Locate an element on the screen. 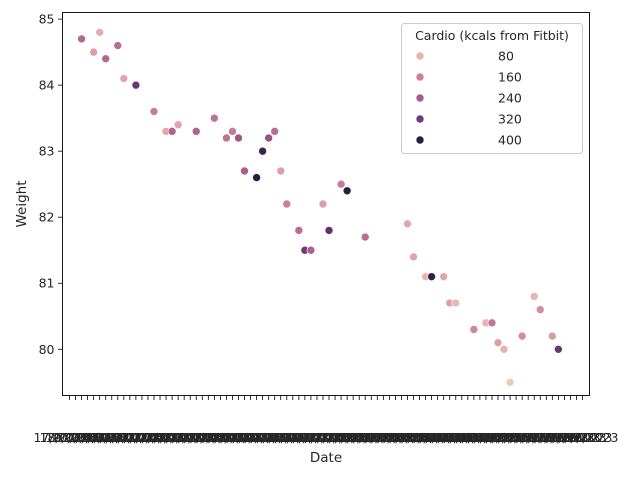 The width and height of the screenshot is (640, 480). legend-label: 240 is located at coordinates (510, 98).